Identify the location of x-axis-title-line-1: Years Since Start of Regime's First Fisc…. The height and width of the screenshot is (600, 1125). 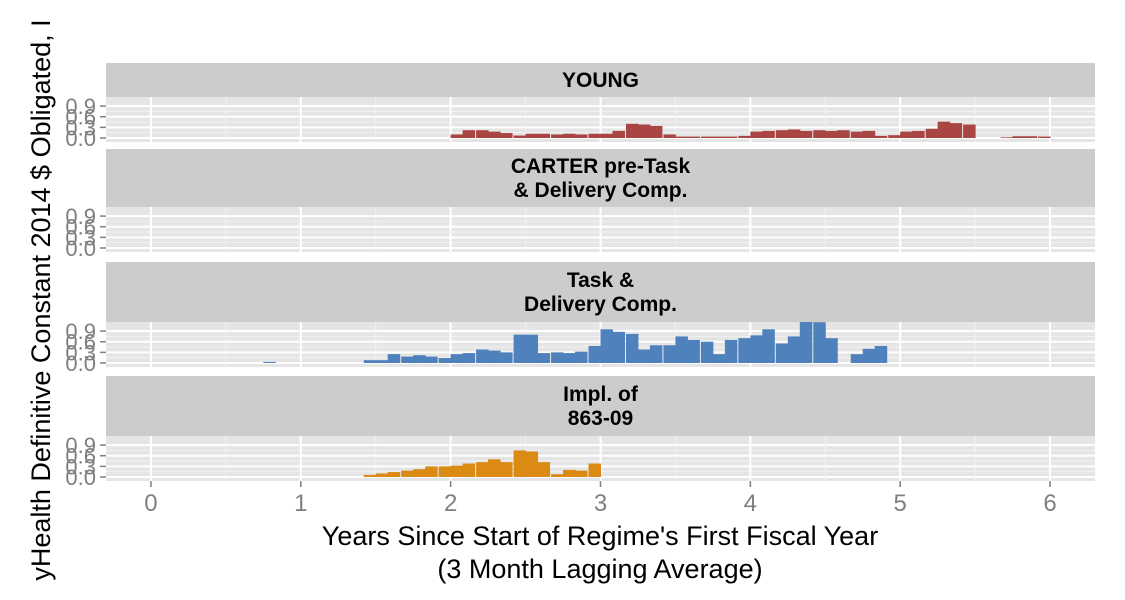
(600, 536).